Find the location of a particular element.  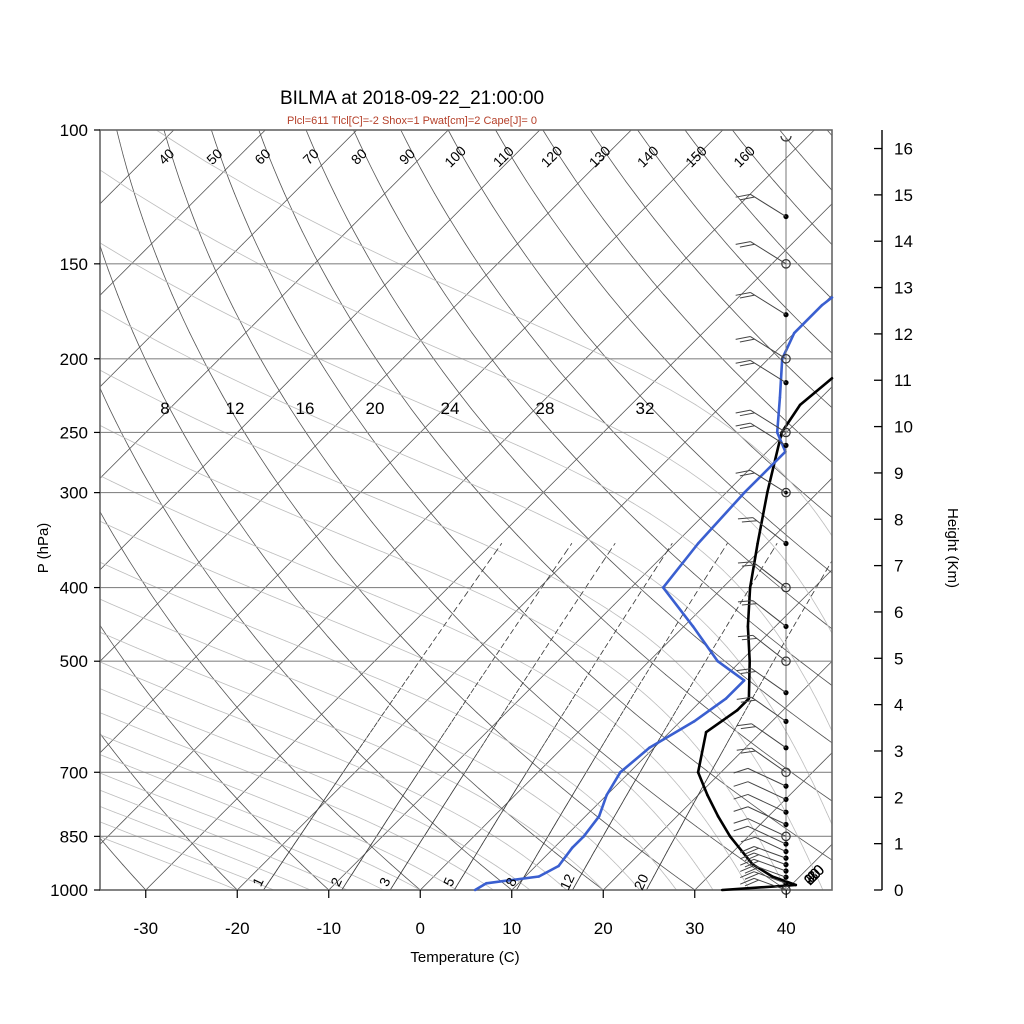

wind-level-circle is located at coordinates (786, 264).